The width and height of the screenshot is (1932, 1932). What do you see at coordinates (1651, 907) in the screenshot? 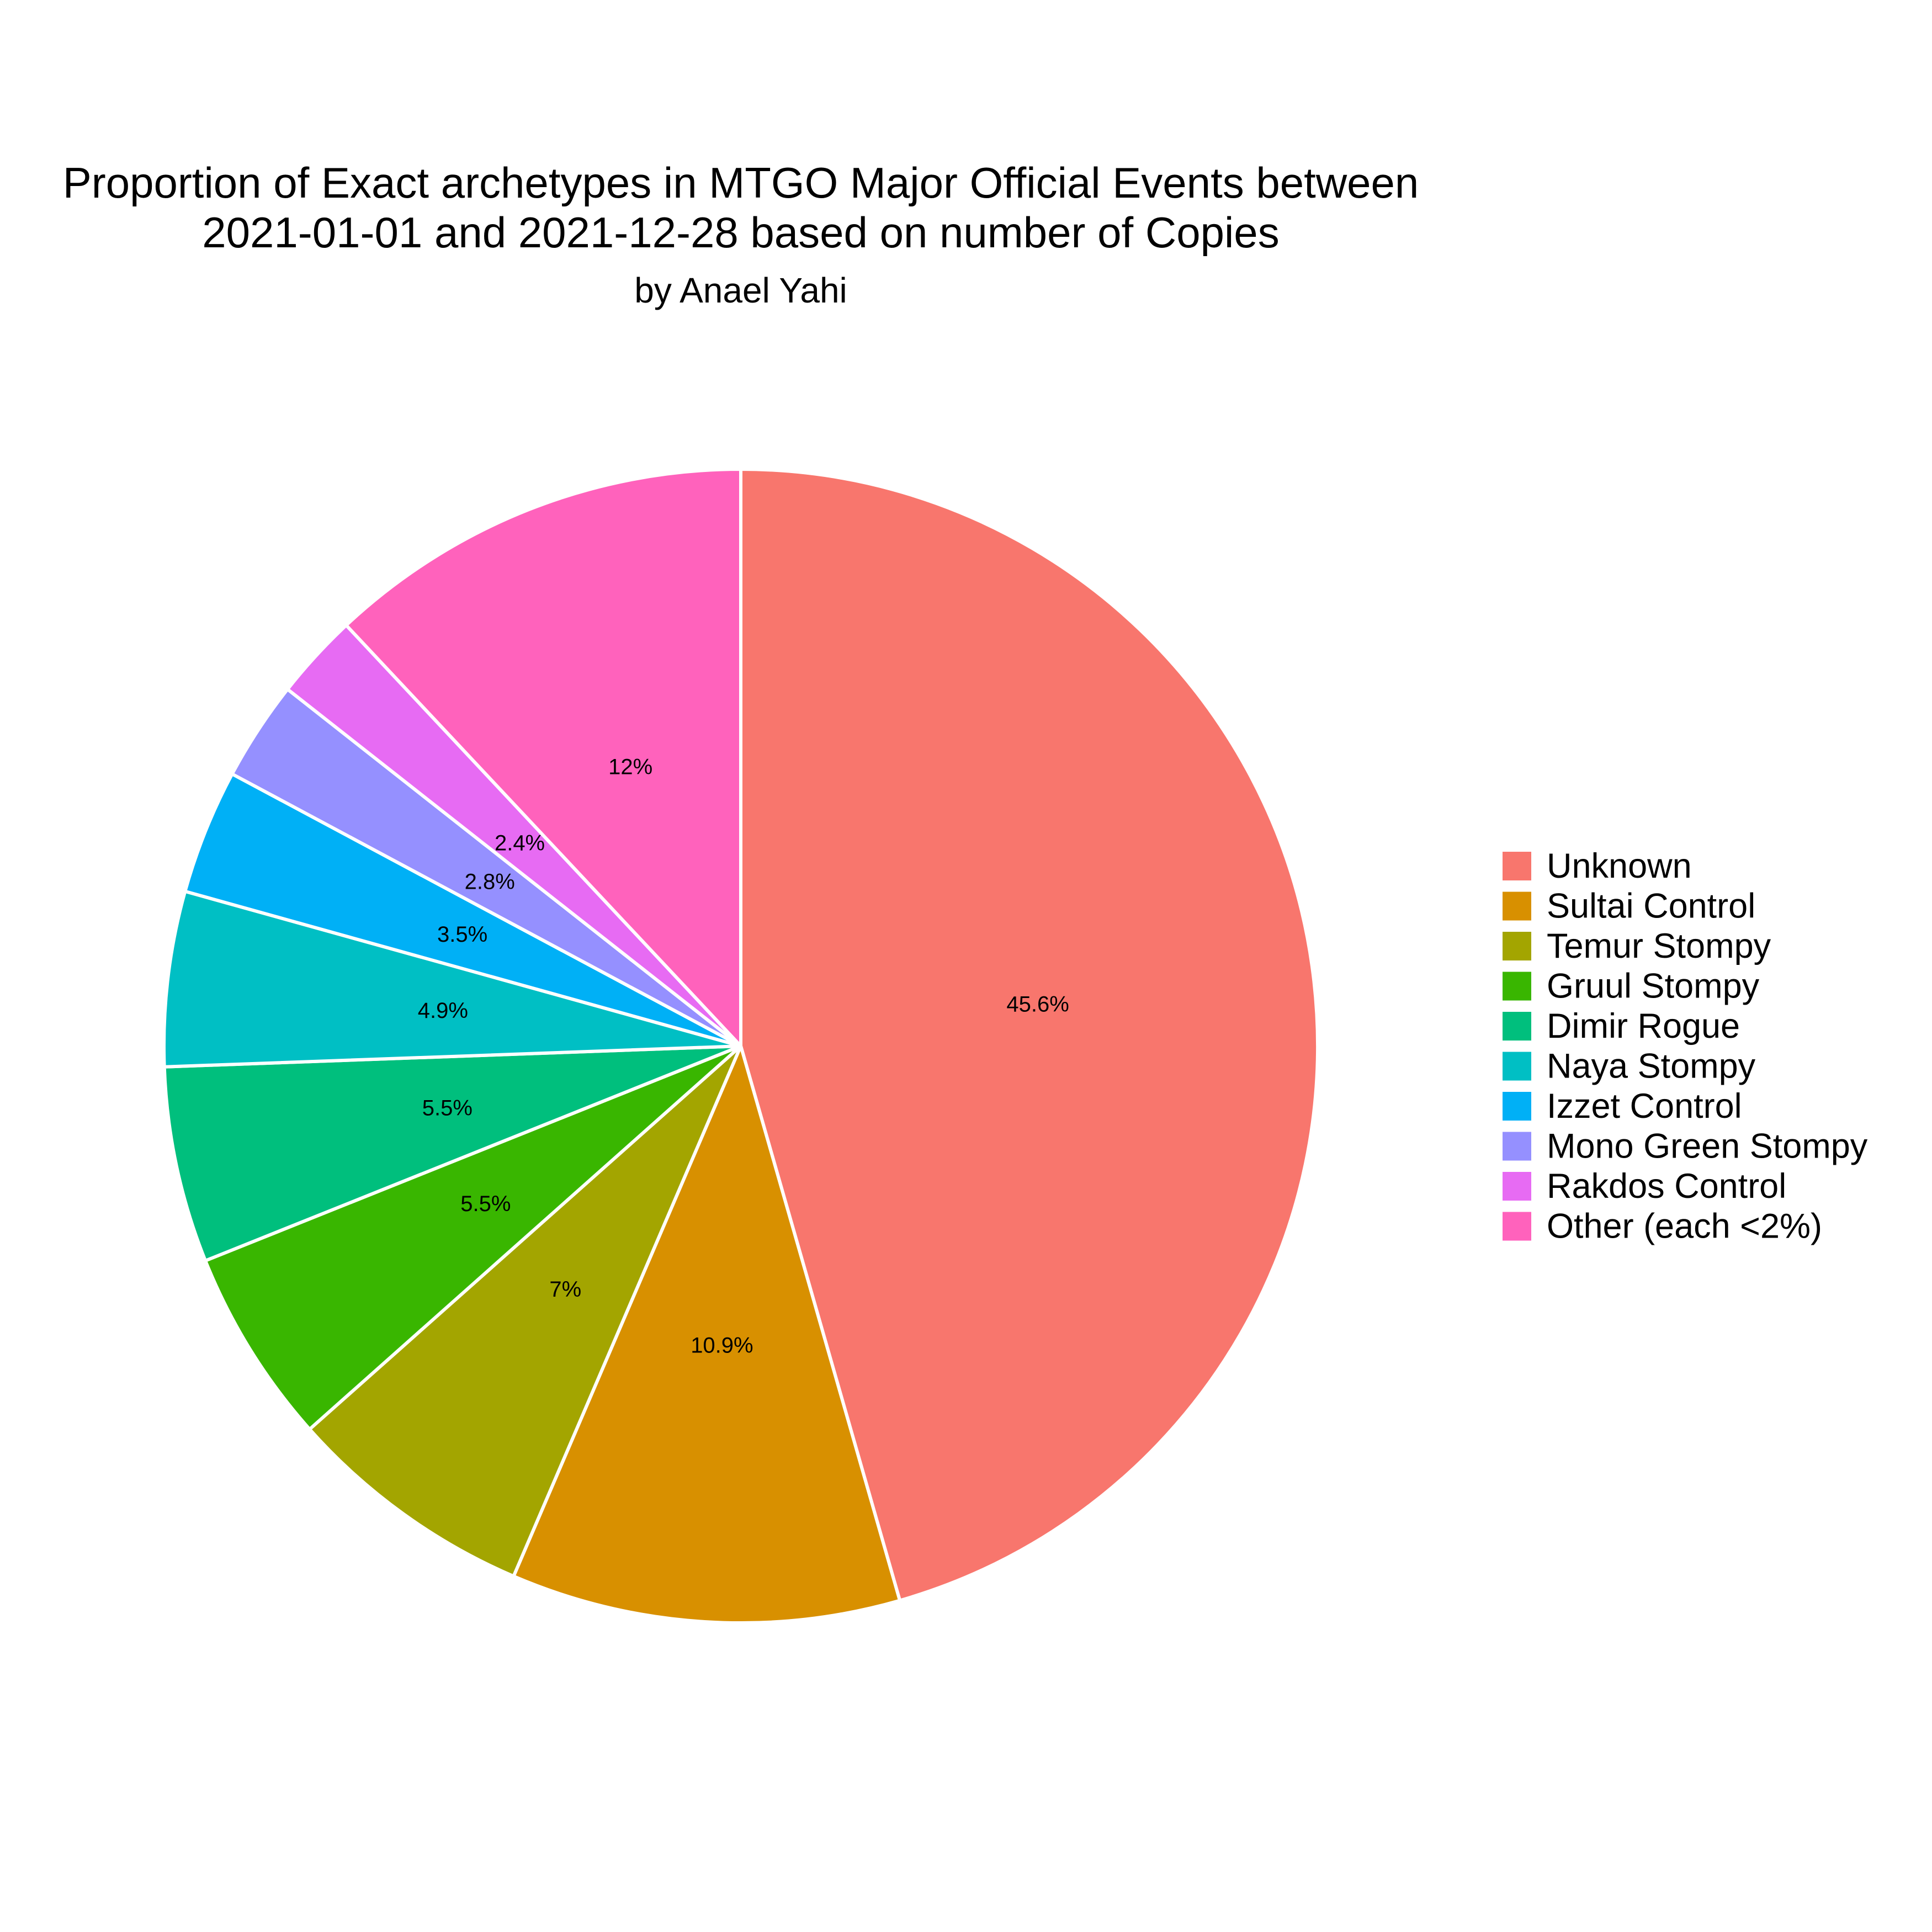
I see `legend-label: Sultai Control` at bounding box center [1651, 907].